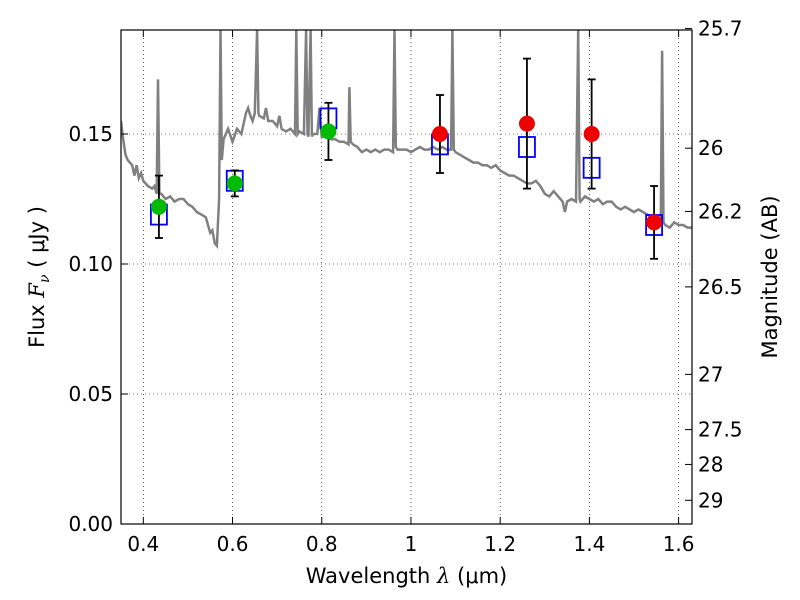 This screenshot has width=800, height=600. I want to click on magnitude-tick-label: 26.5, so click(720, 287).